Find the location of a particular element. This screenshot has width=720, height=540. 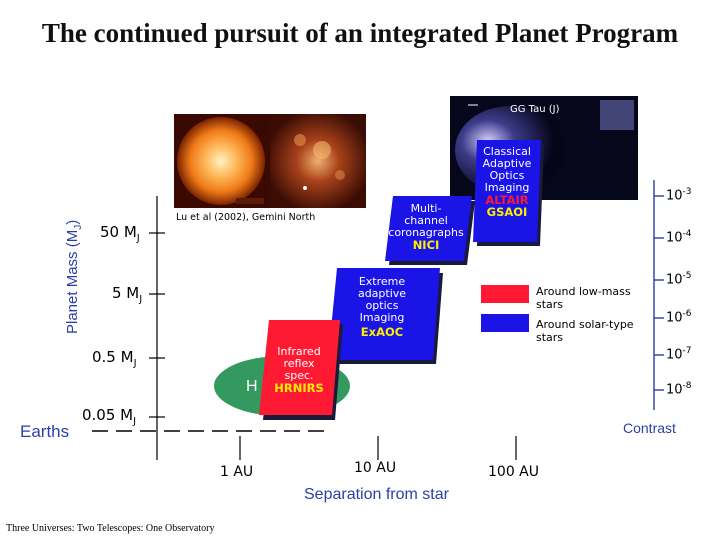

contrast-tick-label: 10⁻⁴ is located at coordinates (679, 237).